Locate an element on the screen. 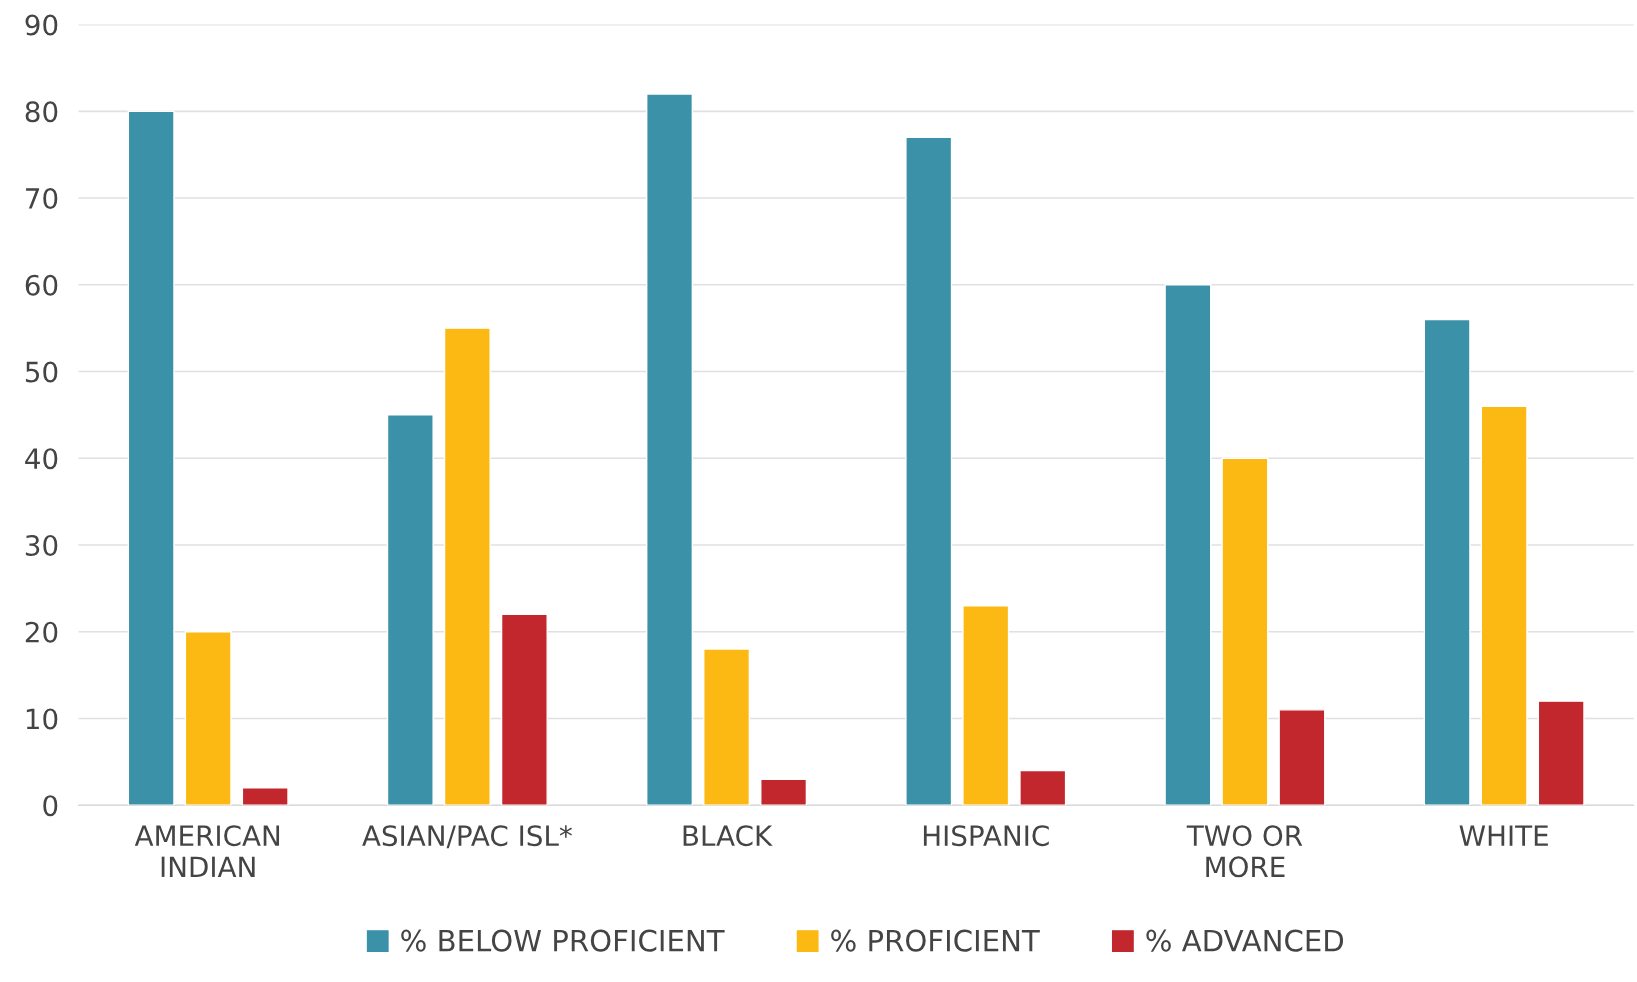 The width and height of the screenshot is (1637, 982). legend-label: % BELOW PROFICIENT is located at coordinates (563, 940).